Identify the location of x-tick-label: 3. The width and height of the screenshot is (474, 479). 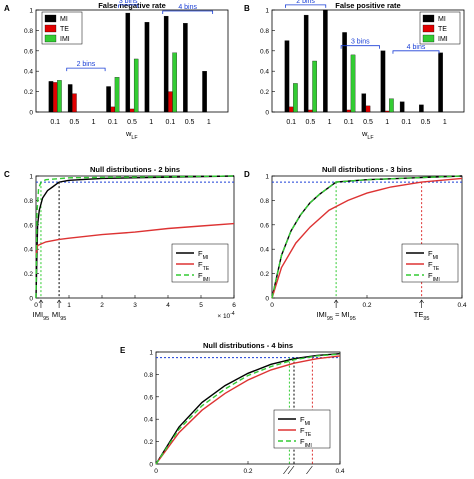
(135, 305).